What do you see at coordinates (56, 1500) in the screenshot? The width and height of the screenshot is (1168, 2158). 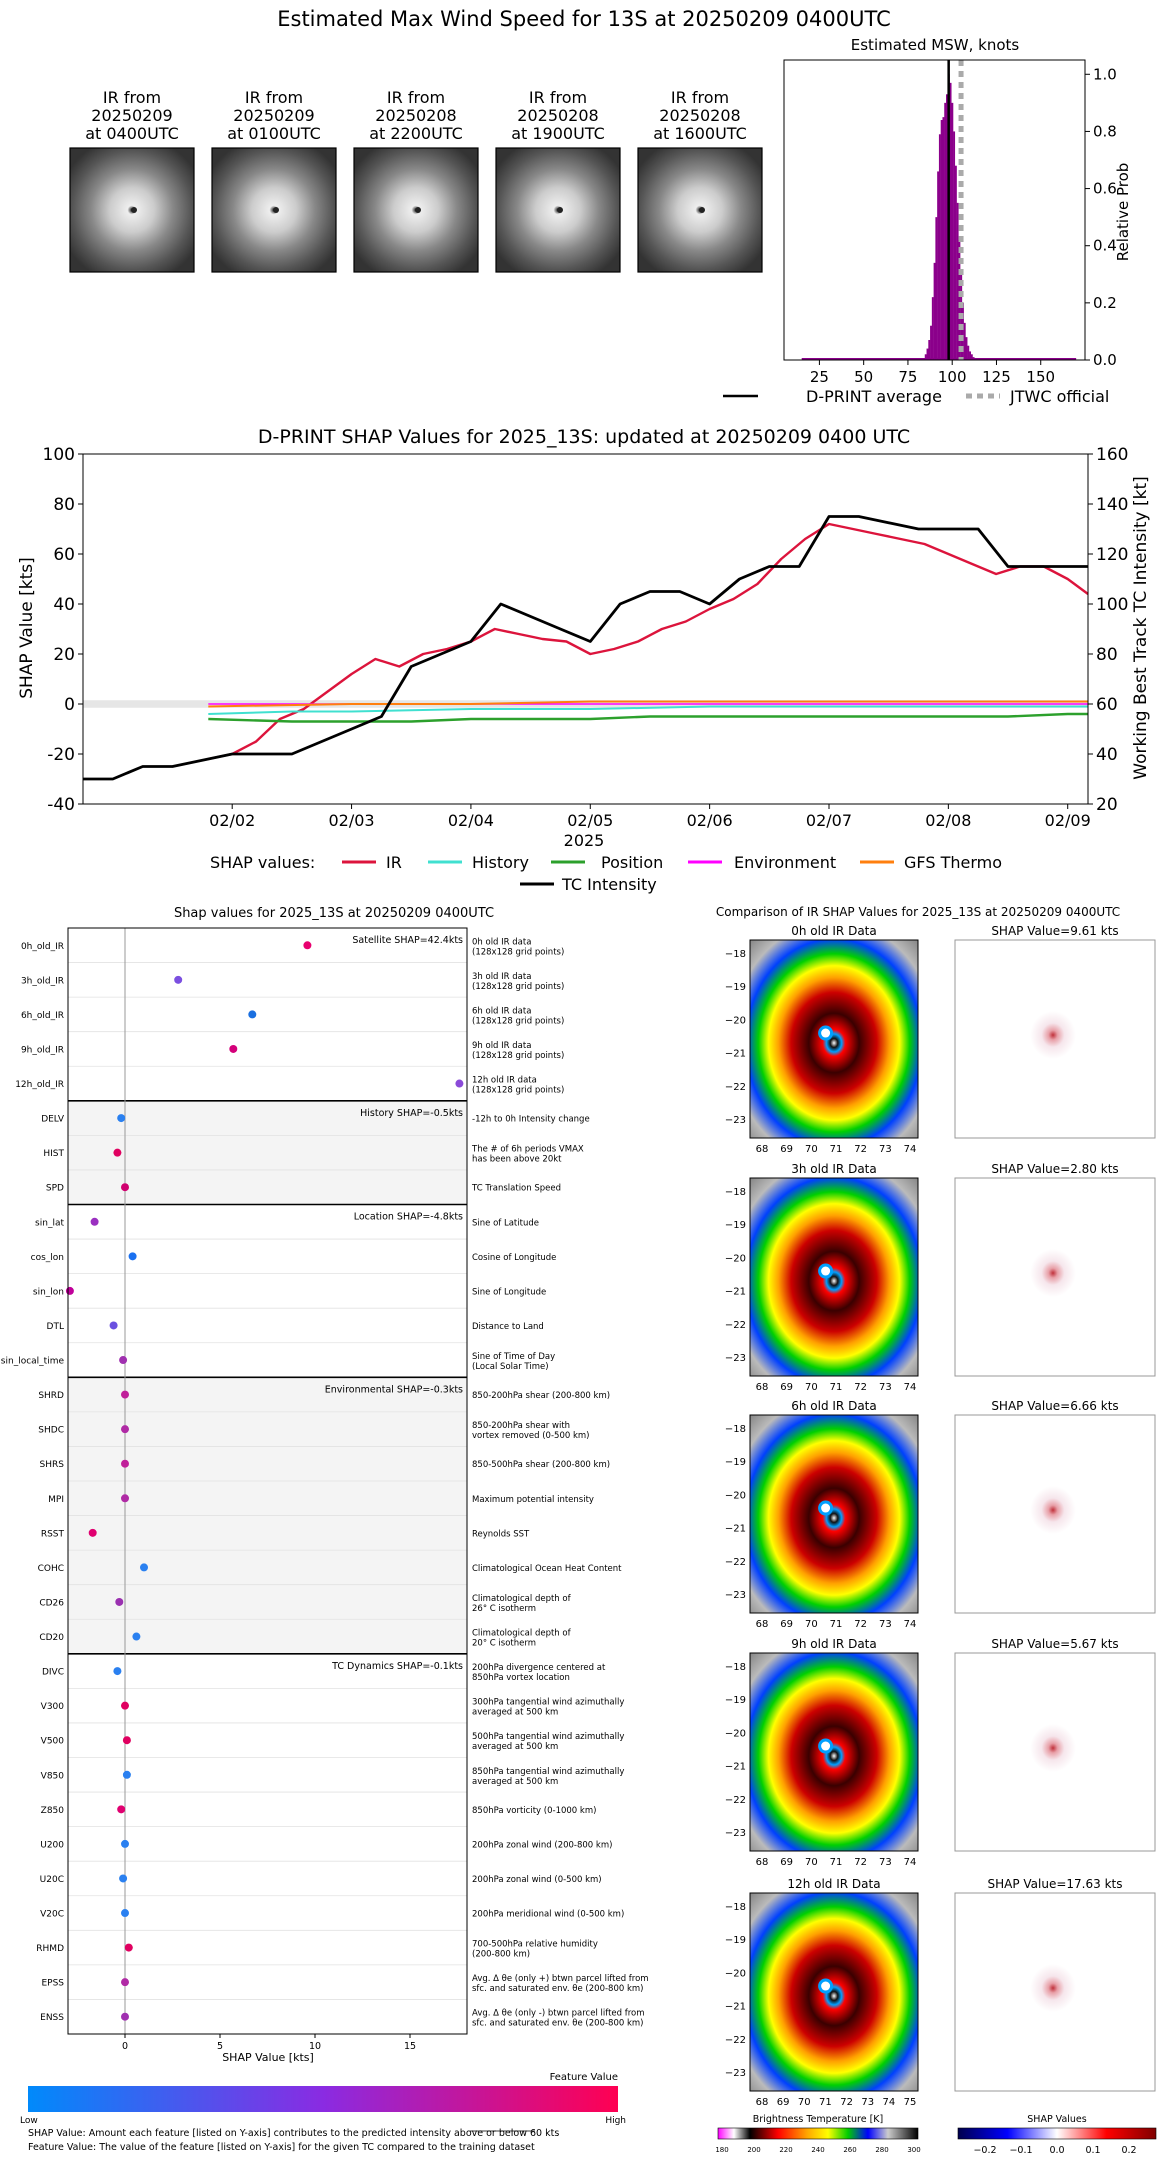 I see `feature-name: MPI` at bounding box center [56, 1500].